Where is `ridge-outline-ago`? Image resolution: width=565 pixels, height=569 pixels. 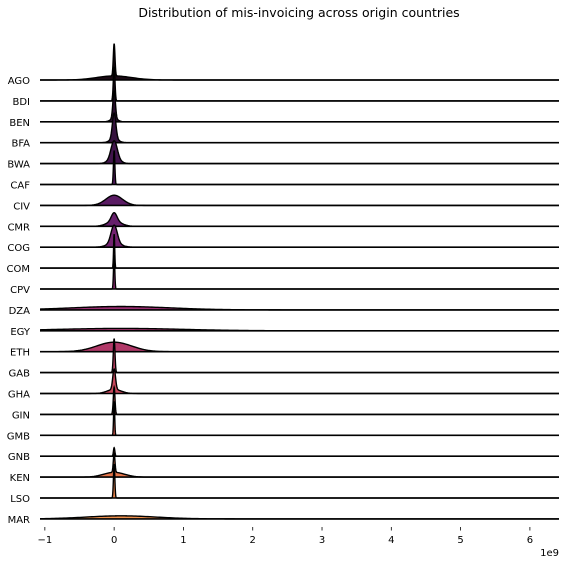 ridge-outline-ago is located at coordinates (299, 62).